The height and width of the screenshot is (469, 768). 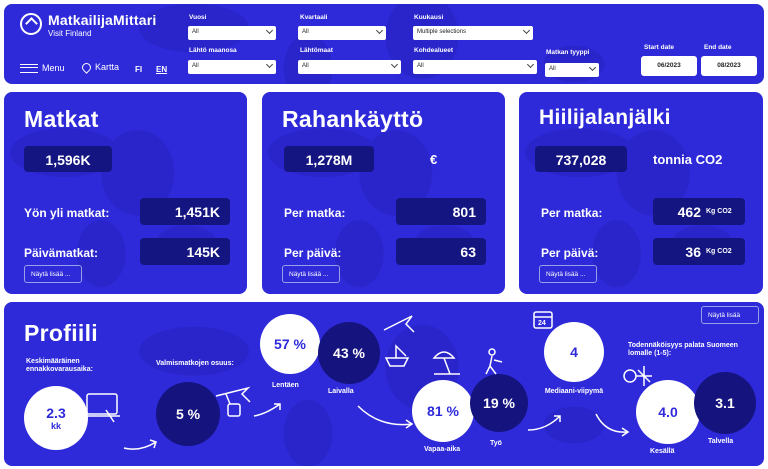 What do you see at coordinates (61, 253) in the screenshot?
I see `day-trips-label: Päivämatkat:` at bounding box center [61, 253].